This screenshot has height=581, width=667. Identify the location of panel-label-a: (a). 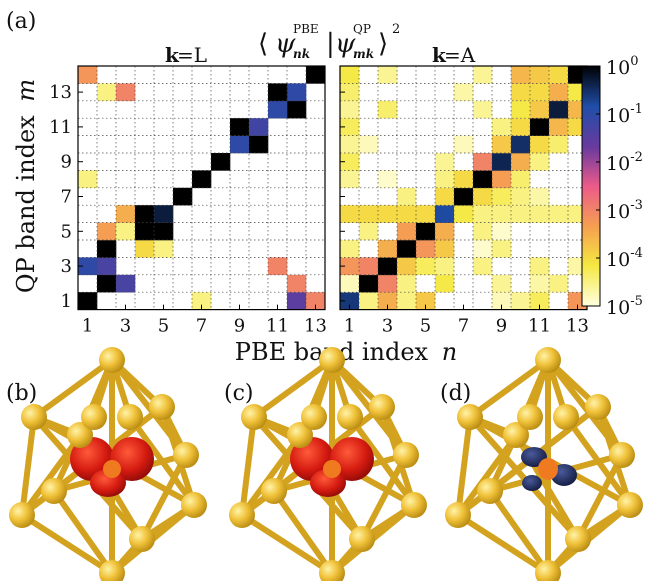
(21, 21).